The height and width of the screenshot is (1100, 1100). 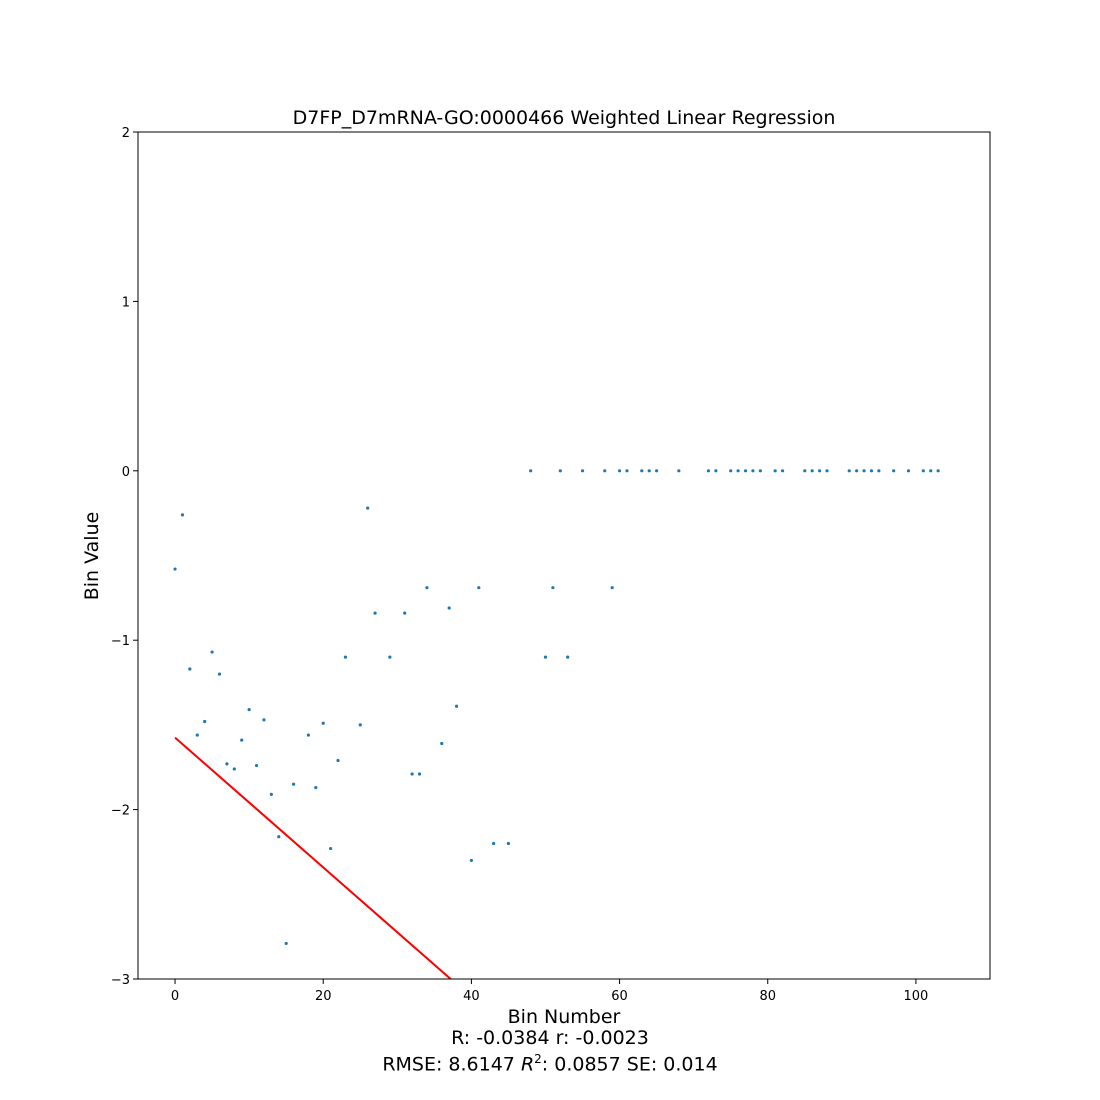 I want to click on rmse-stat: RMSE: 8.6147, so click(x=448, y=1064).